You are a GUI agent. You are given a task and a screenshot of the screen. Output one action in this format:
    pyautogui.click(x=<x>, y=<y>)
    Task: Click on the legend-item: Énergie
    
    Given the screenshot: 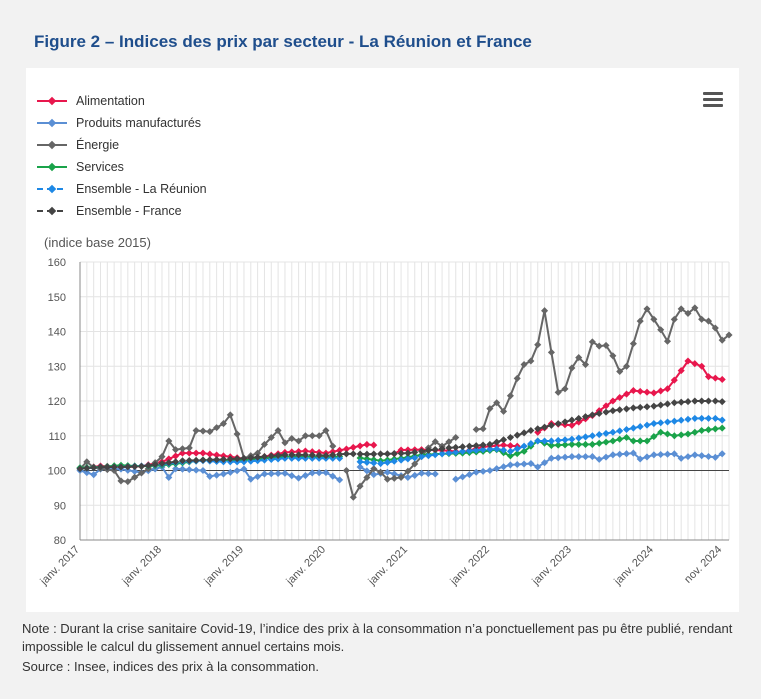 What is the action you would take?
    pyautogui.click(x=121, y=145)
    